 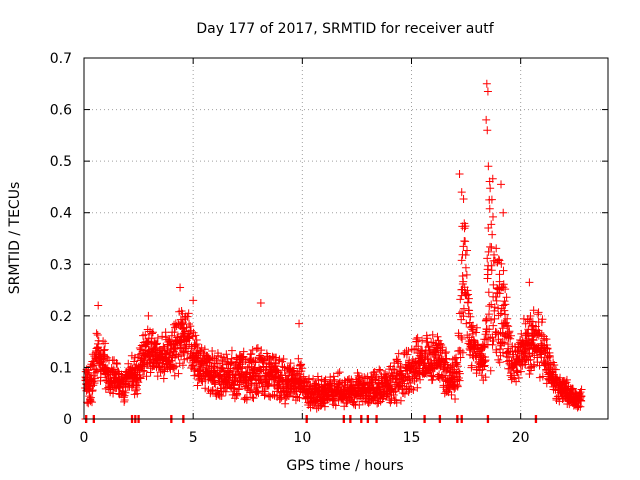 I want to click on x-tick-label: 10, so click(x=302, y=438).